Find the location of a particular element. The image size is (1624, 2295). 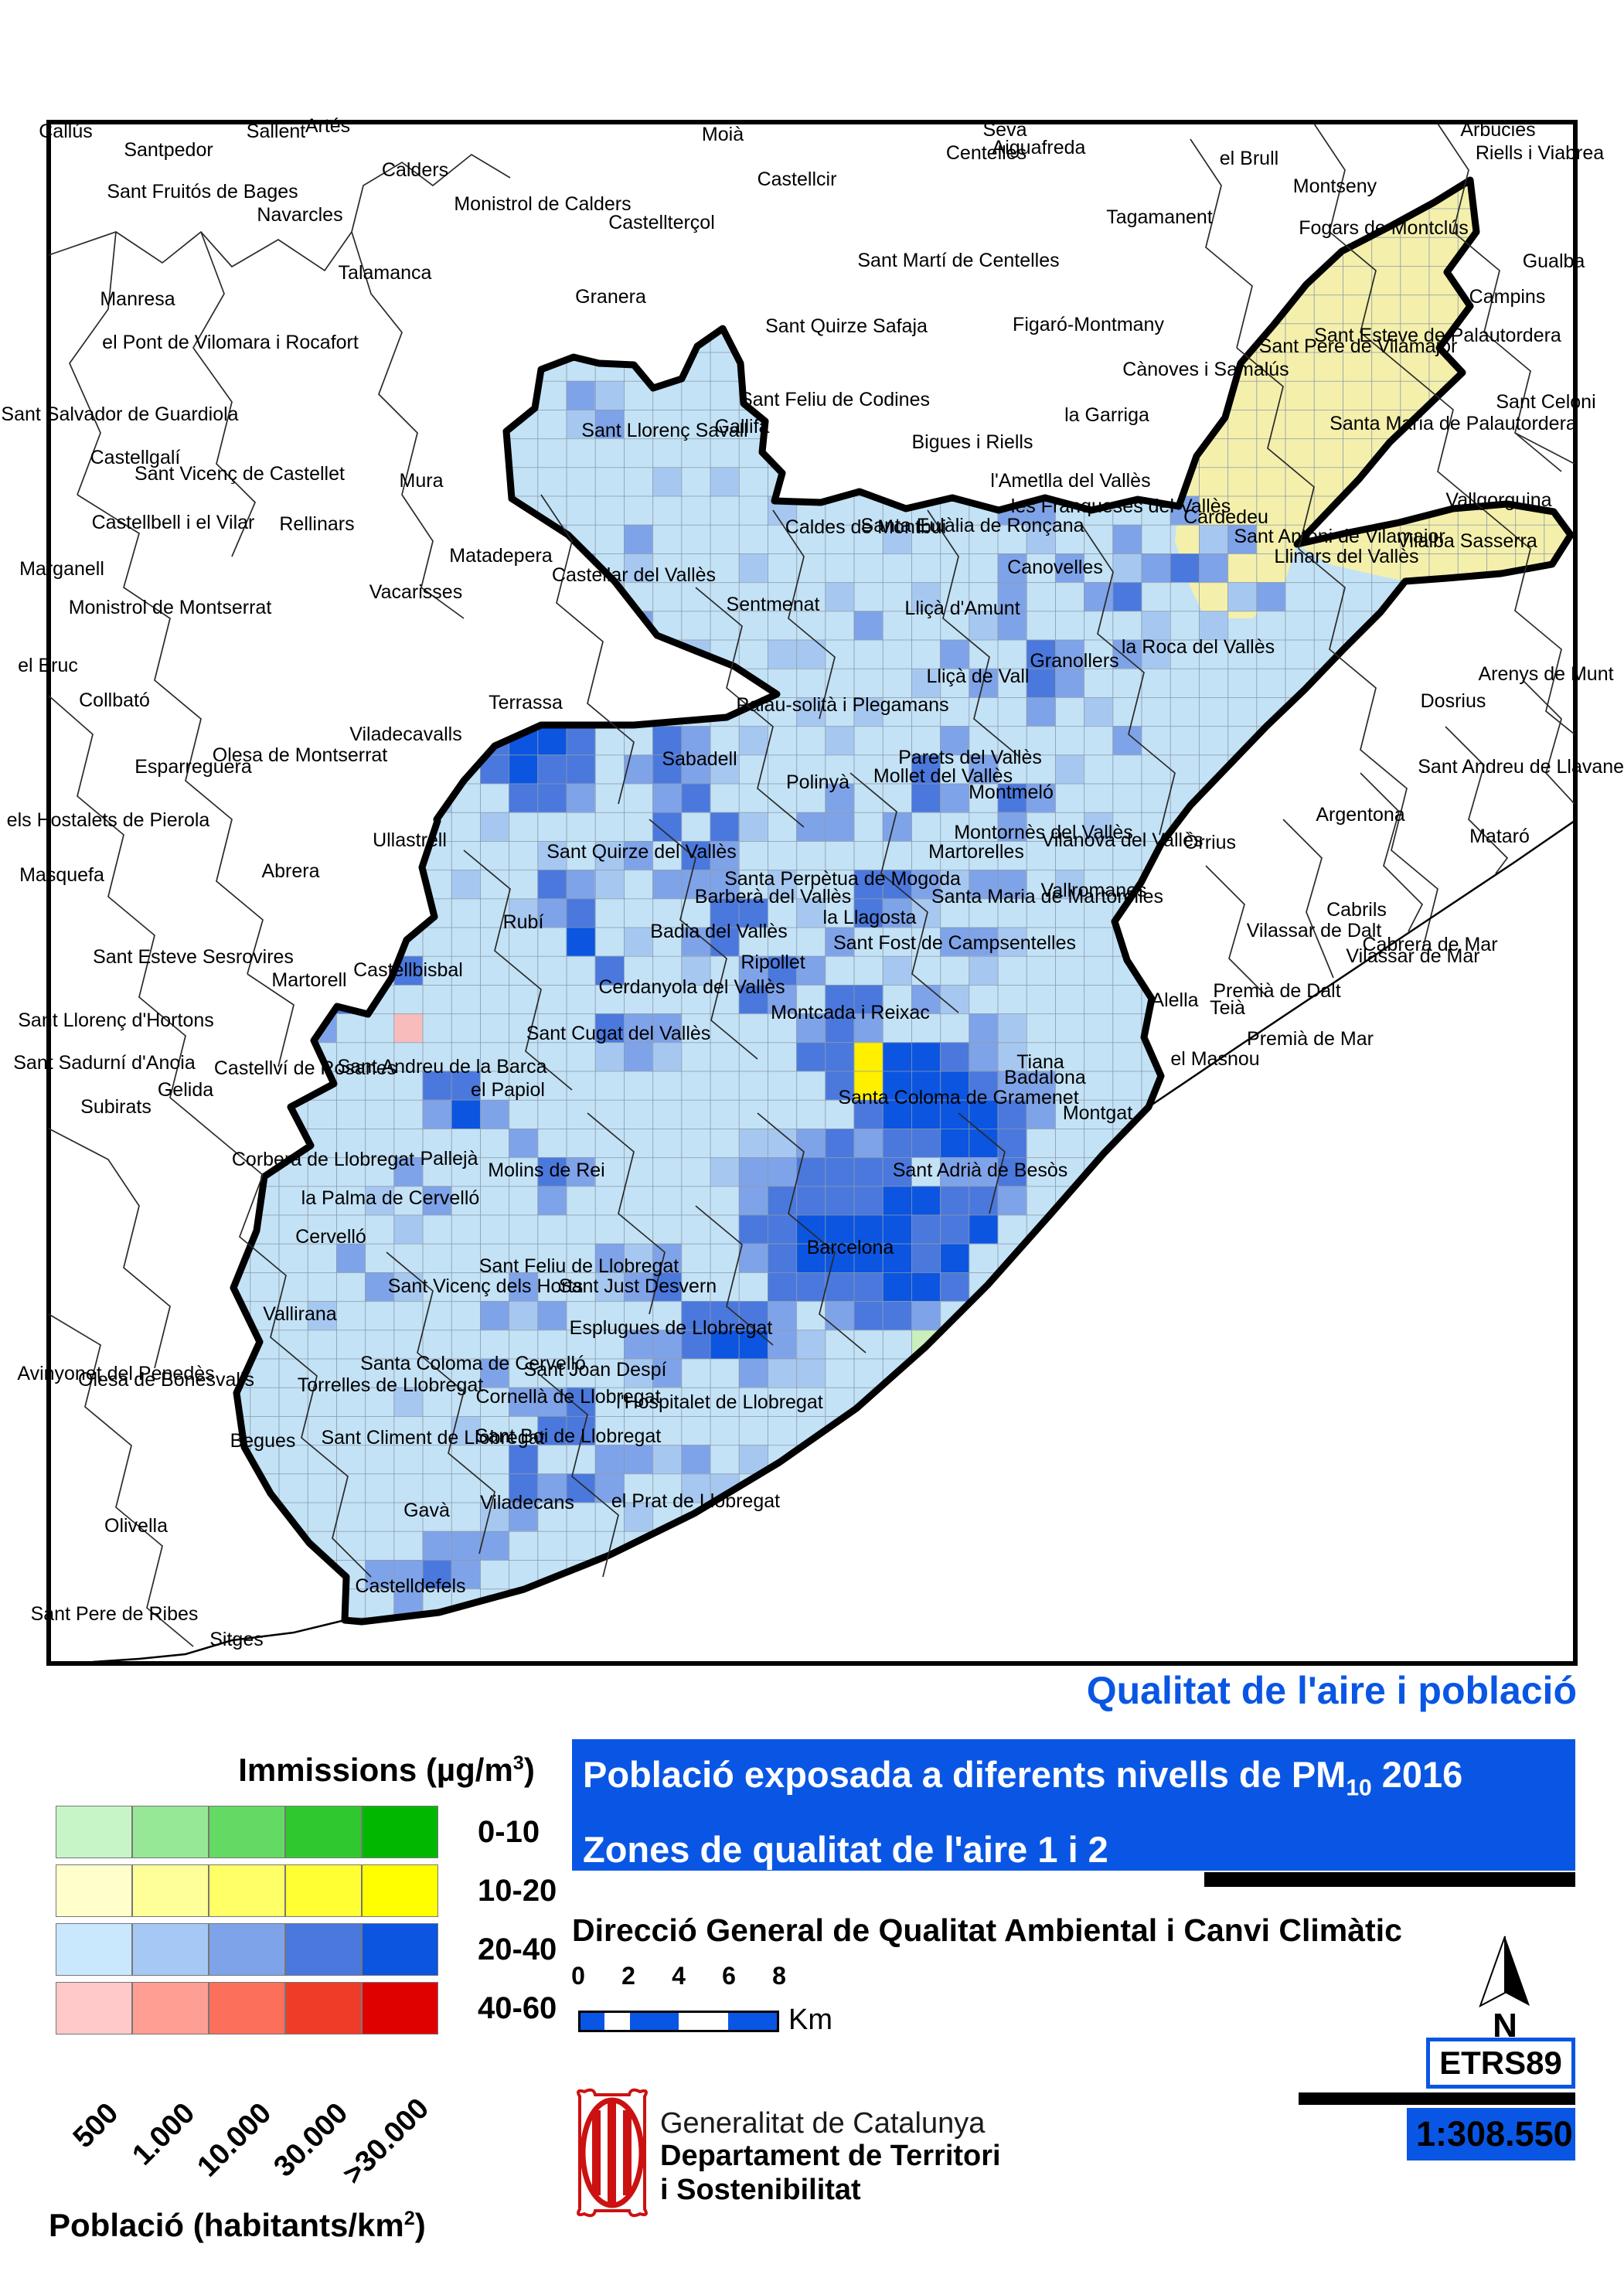

map-label: Sant Fruitós de Bages is located at coordinates (202, 192).